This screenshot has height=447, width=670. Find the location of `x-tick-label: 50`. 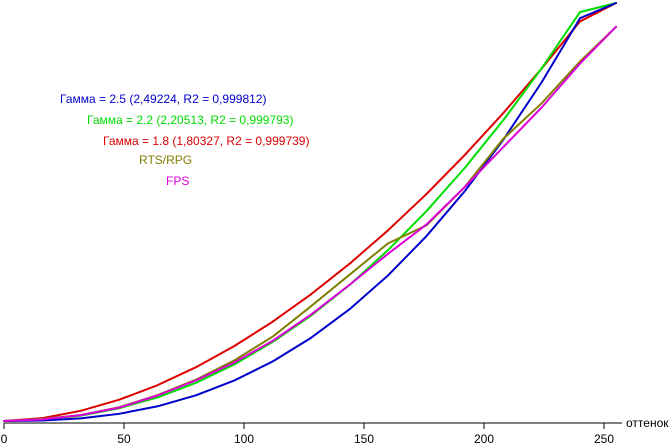

x-tick-label: 50 is located at coordinates (124, 439).